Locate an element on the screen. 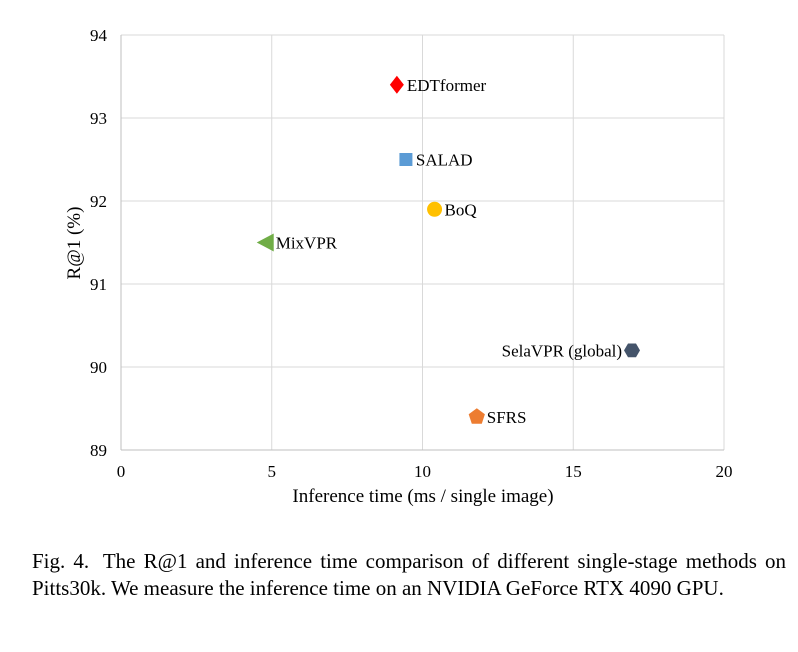 The image size is (798, 652). y-tick-label: 89 is located at coordinates (98, 450).